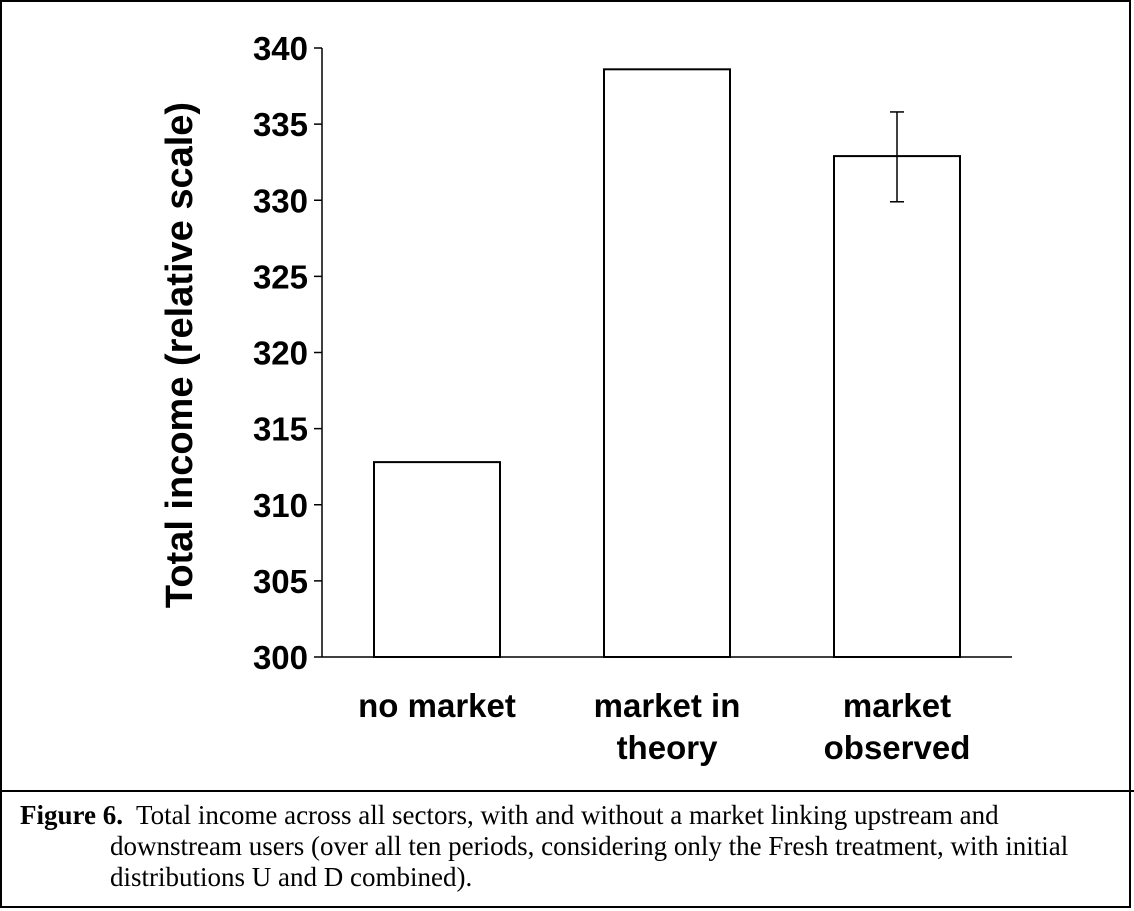 This screenshot has width=1134, height=911. I want to click on y-tick-label: 340, so click(280, 48).